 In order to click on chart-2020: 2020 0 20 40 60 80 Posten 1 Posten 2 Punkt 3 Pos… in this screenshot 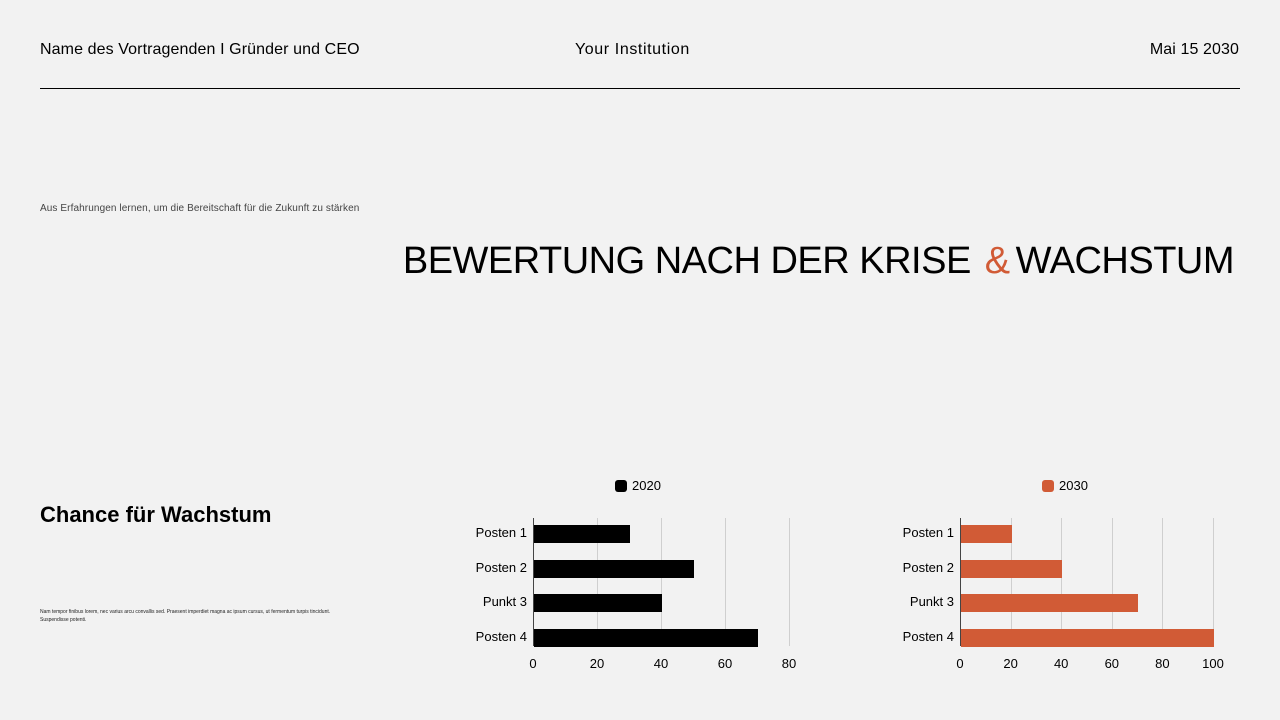, I will do `click(625, 576)`.